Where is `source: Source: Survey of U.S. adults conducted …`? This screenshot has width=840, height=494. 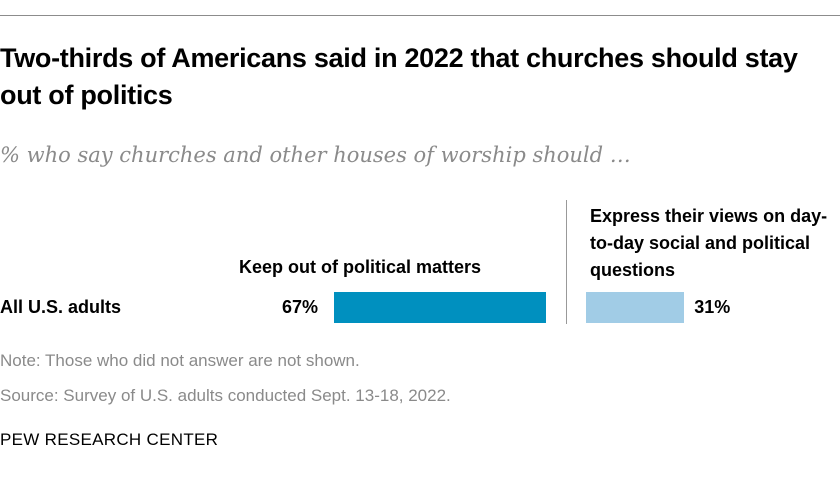 source: Source: Survey of U.S. adults conducted … is located at coordinates (225, 395).